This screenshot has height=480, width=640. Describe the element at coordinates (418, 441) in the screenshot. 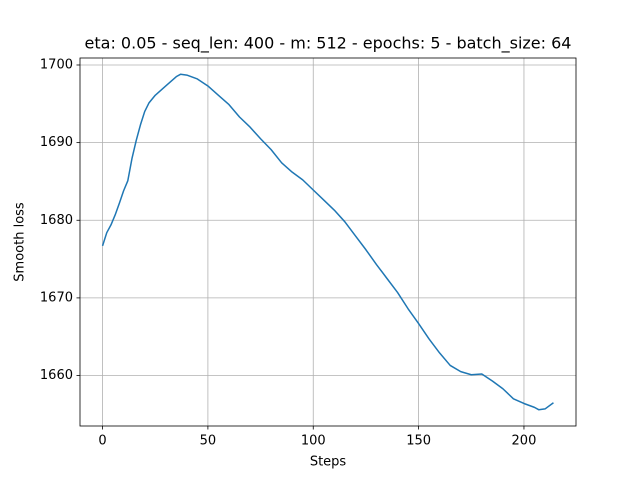

I see `x-tick-label: 150` at that location.